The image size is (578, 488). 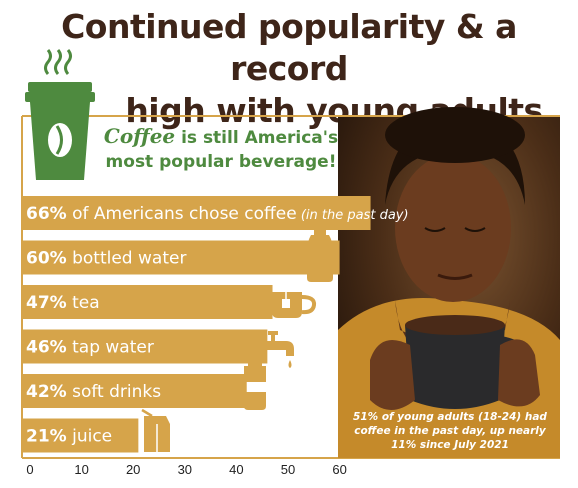 What do you see at coordinates (494, 469) in the screenshot?
I see `x-tick-90: 90` at bounding box center [494, 469].